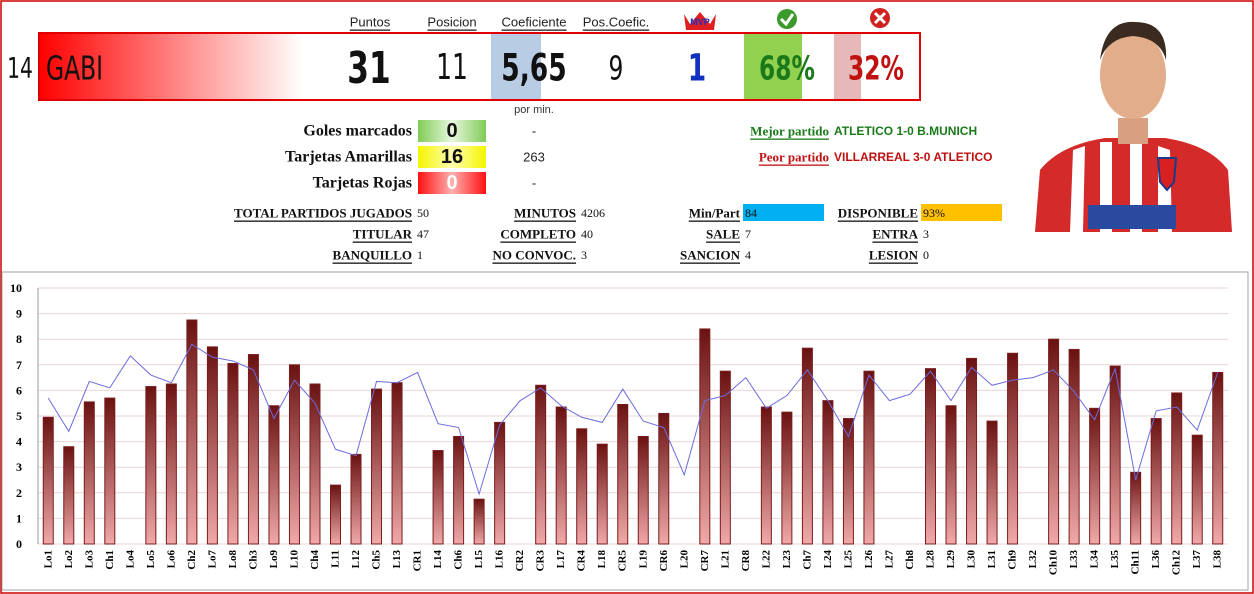 The width and height of the screenshot is (1254, 594). What do you see at coordinates (130, 559) in the screenshot?
I see `x-tick-label: Lo4` at bounding box center [130, 559].